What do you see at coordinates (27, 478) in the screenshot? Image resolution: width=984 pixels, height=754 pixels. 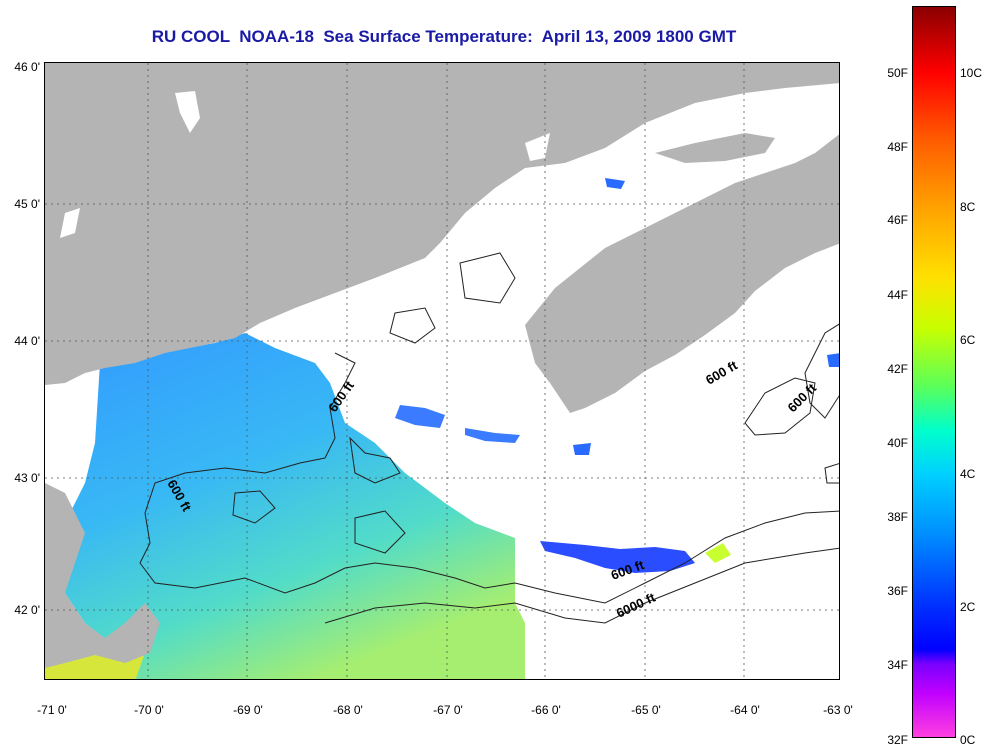 I see `lat-label-43: 43 0'` at bounding box center [27, 478].